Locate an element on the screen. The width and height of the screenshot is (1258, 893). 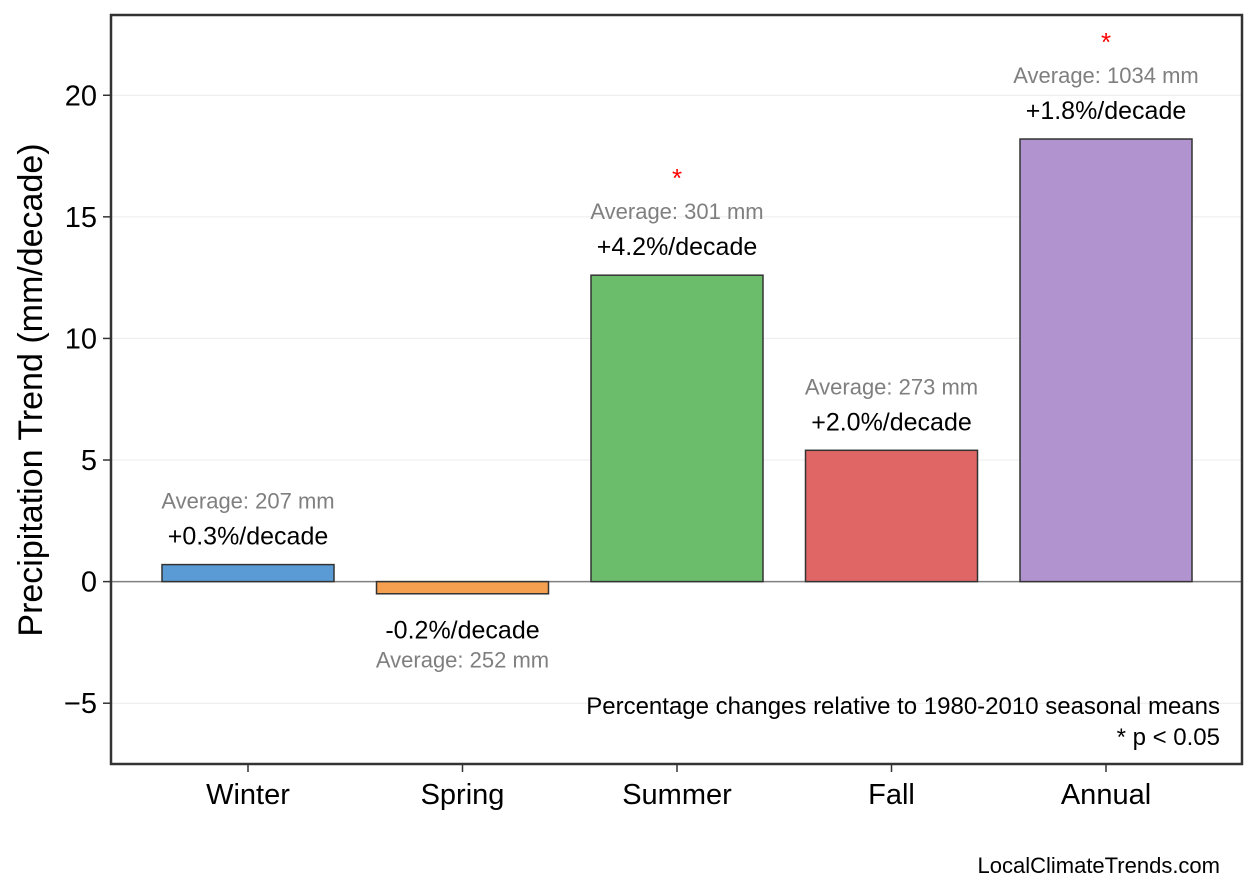
x-tick-label-winter: Winter is located at coordinates (248, 795).